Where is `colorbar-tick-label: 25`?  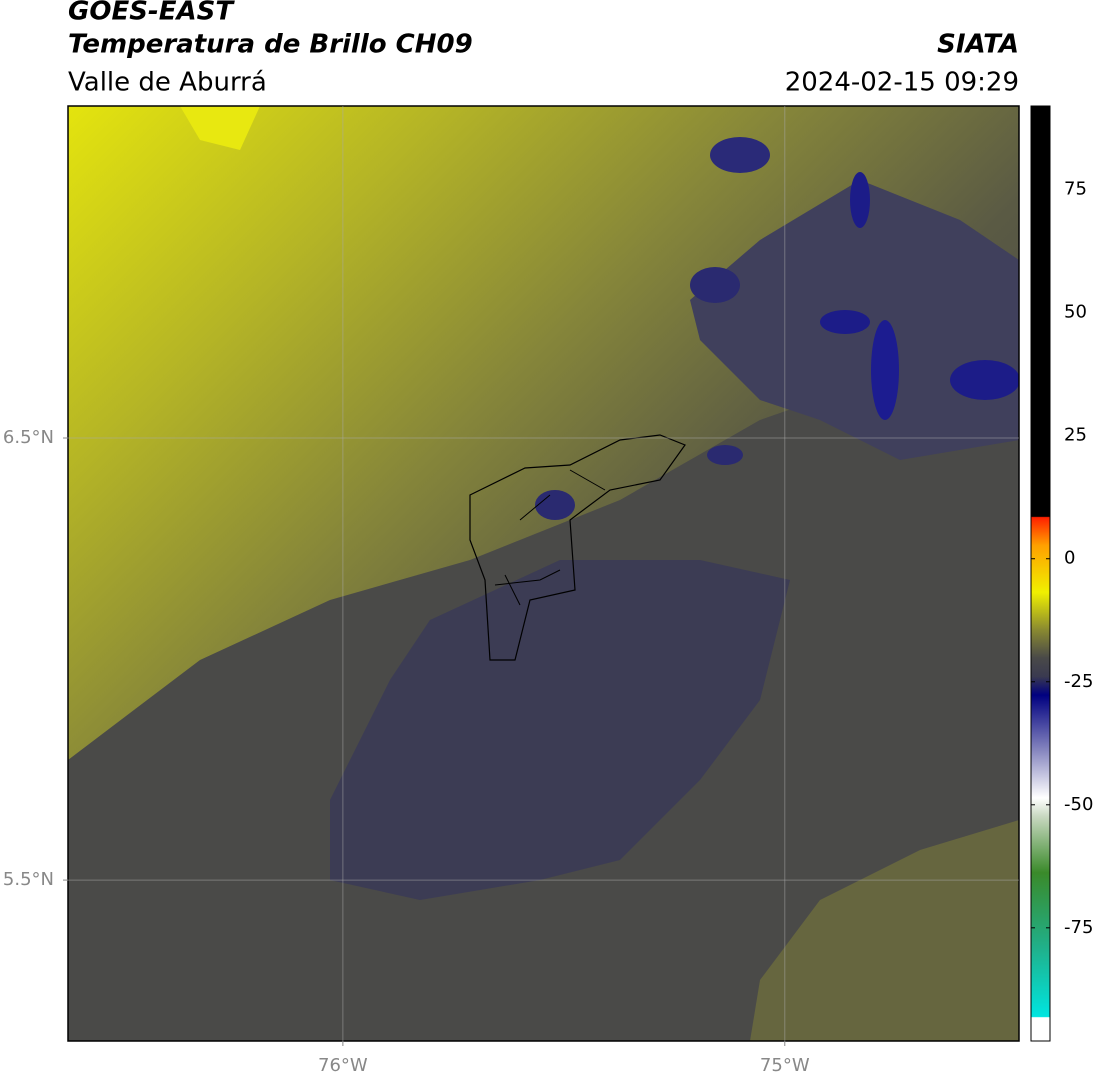 colorbar-tick-label: 25 is located at coordinates (1075, 435).